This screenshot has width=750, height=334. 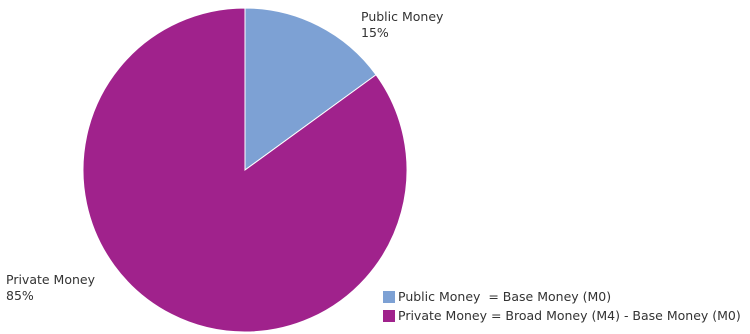 I want to click on slice-label-public-money-name: Public Money, so click(x=402, y=16).